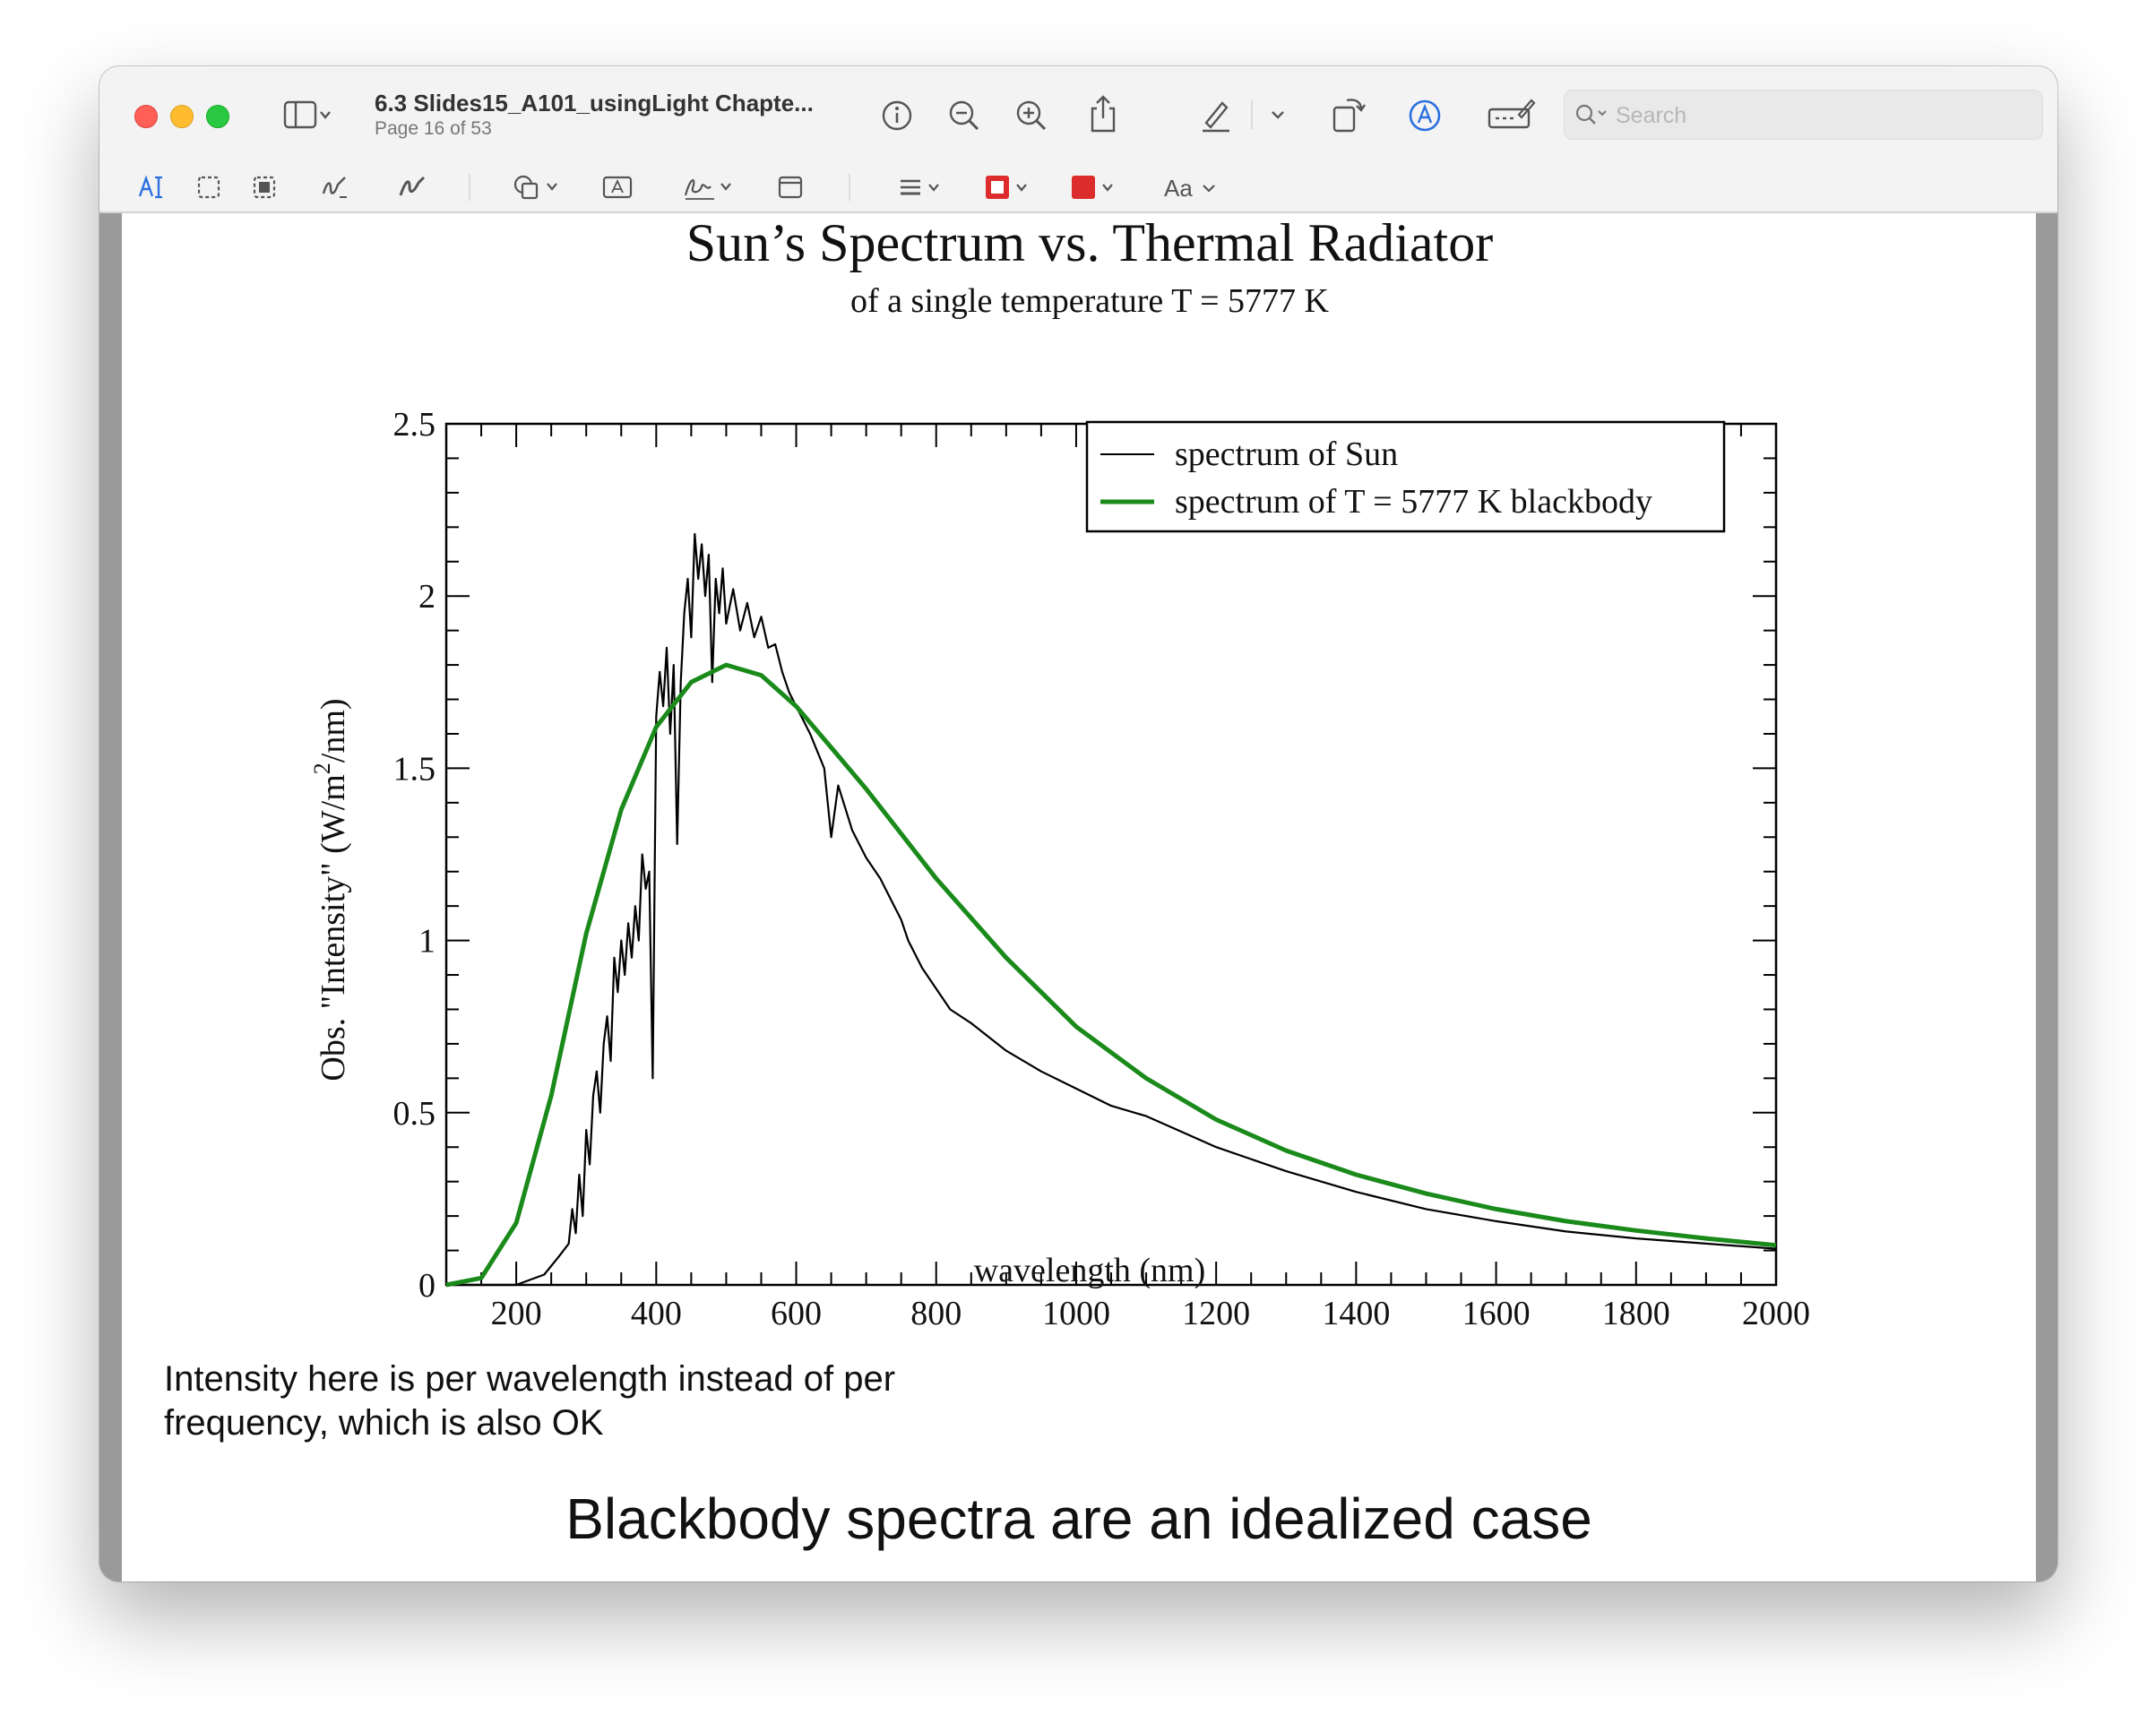 The height and width of the screenshot is (1715, 2156). Describe the element at coordinates (1179, 188) in the screenshot. I see `text-style-button: Aa` at that location.